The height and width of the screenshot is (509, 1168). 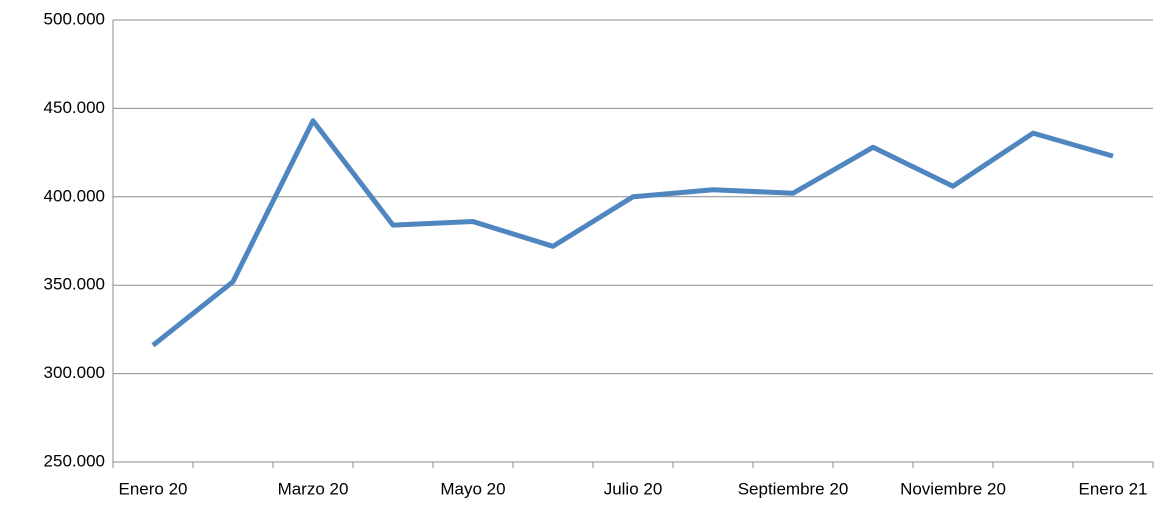 What do you see at coordinates (953, 488) in the screenshot?
I see `x-tick-label: Noviembre 20` at bounding box center [953, 488].